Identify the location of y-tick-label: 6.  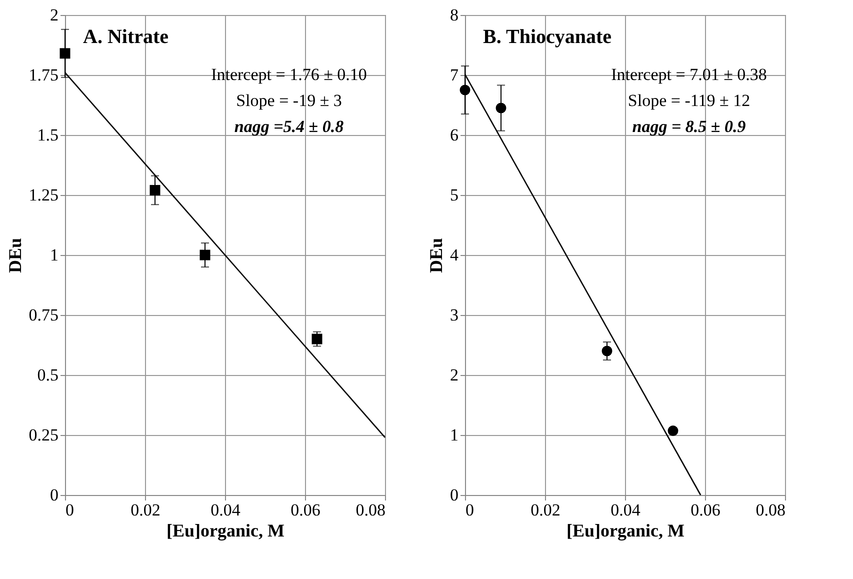
(454, 135).